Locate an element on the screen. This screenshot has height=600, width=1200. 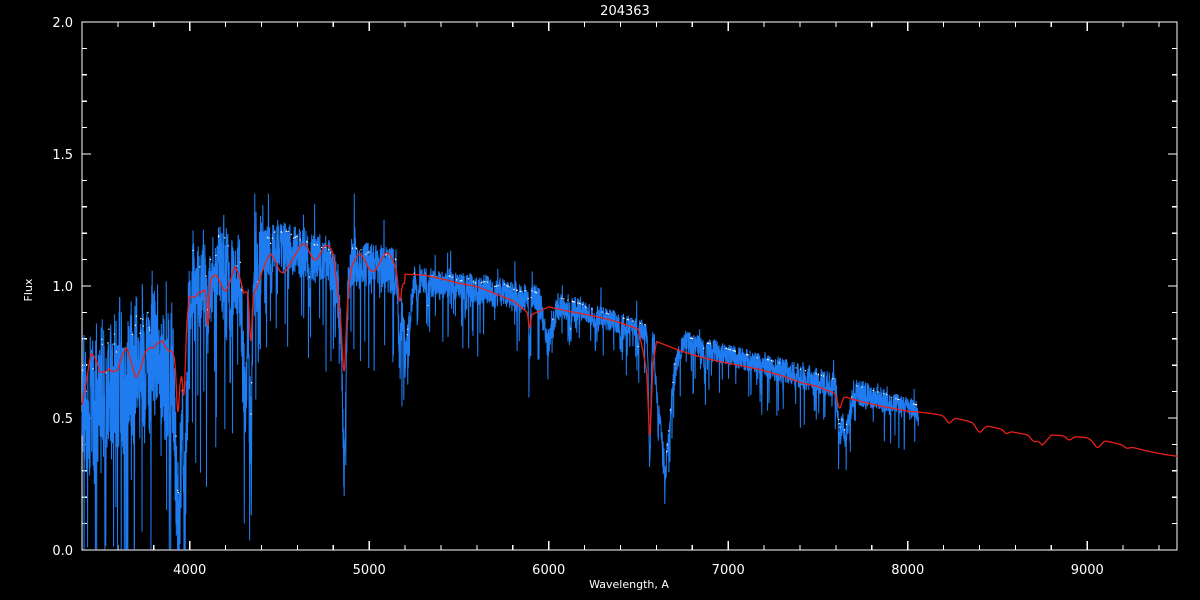
y-axis-label: Flux is located at coordinates (28, 289).